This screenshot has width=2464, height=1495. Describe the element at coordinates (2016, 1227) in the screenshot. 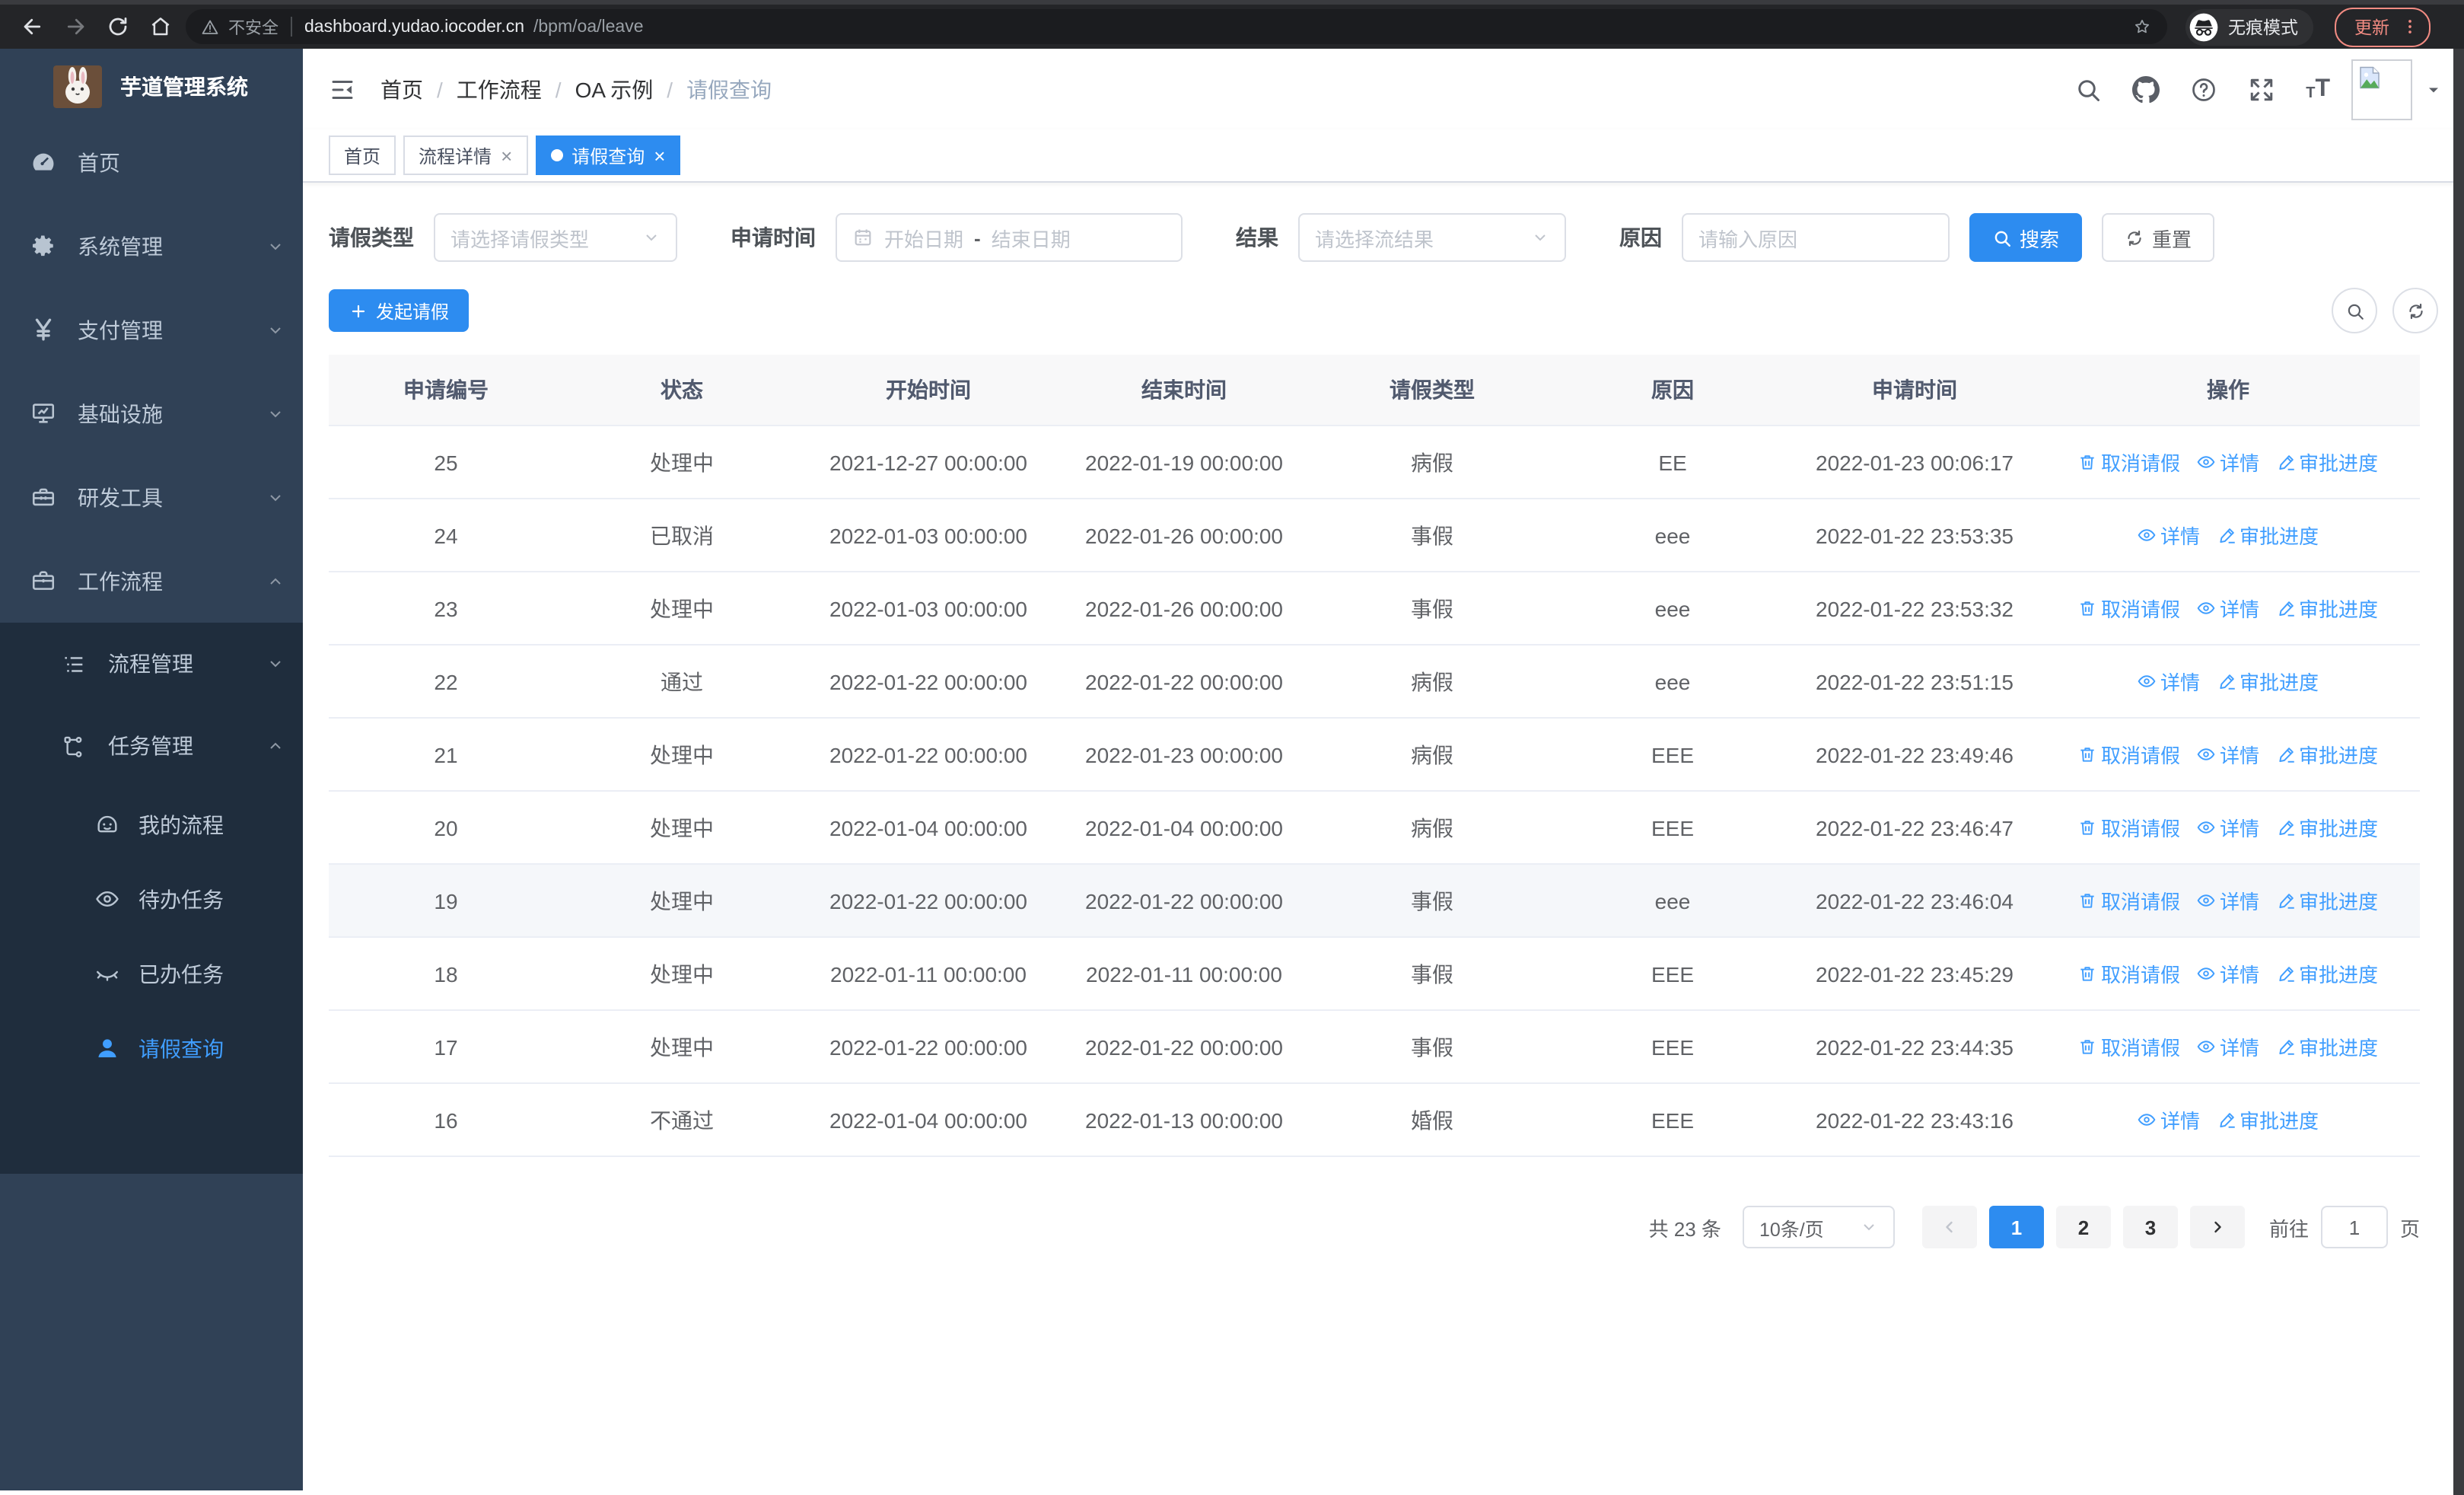

I see `page-button-1: 1` at that location.